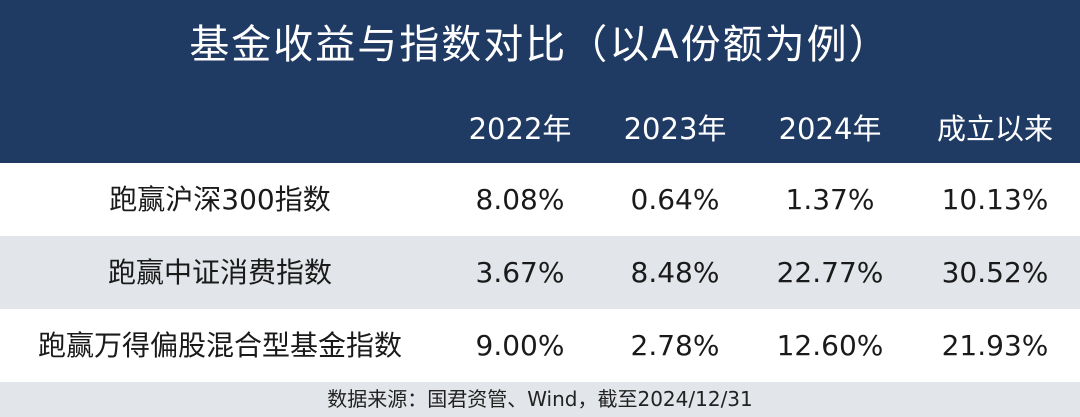 The image size is (1080, 417). Describe the element at coordinates (675, 199) in the screenshot. I see `table-cell: 0.64%` at that location.